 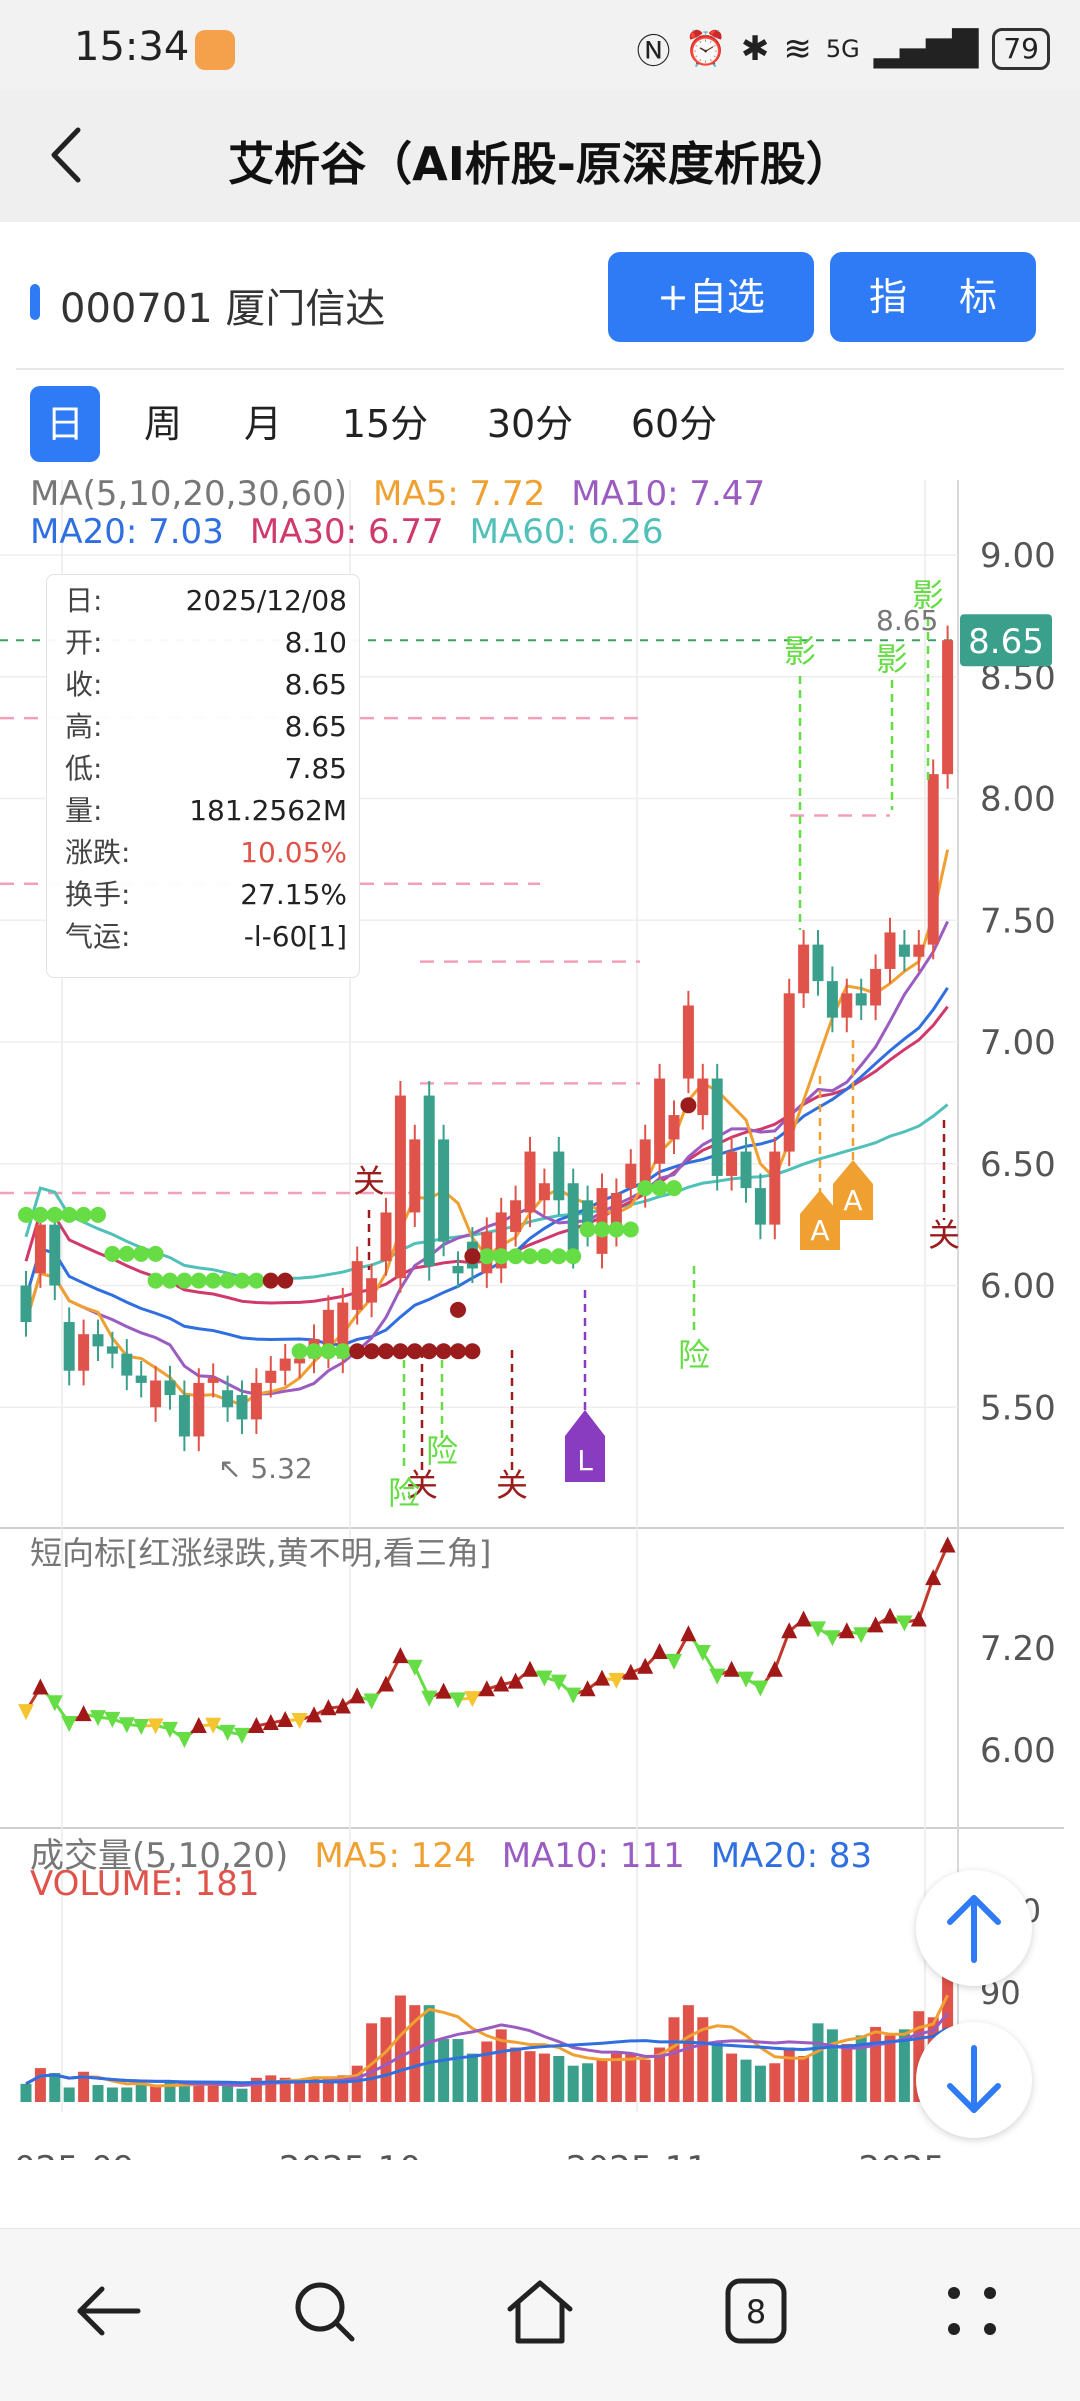 What do you see at coordinates (668, 494) in the screenshot?
I see `ma10-value: MA10: 7.47` at bounding box center [668, 494].